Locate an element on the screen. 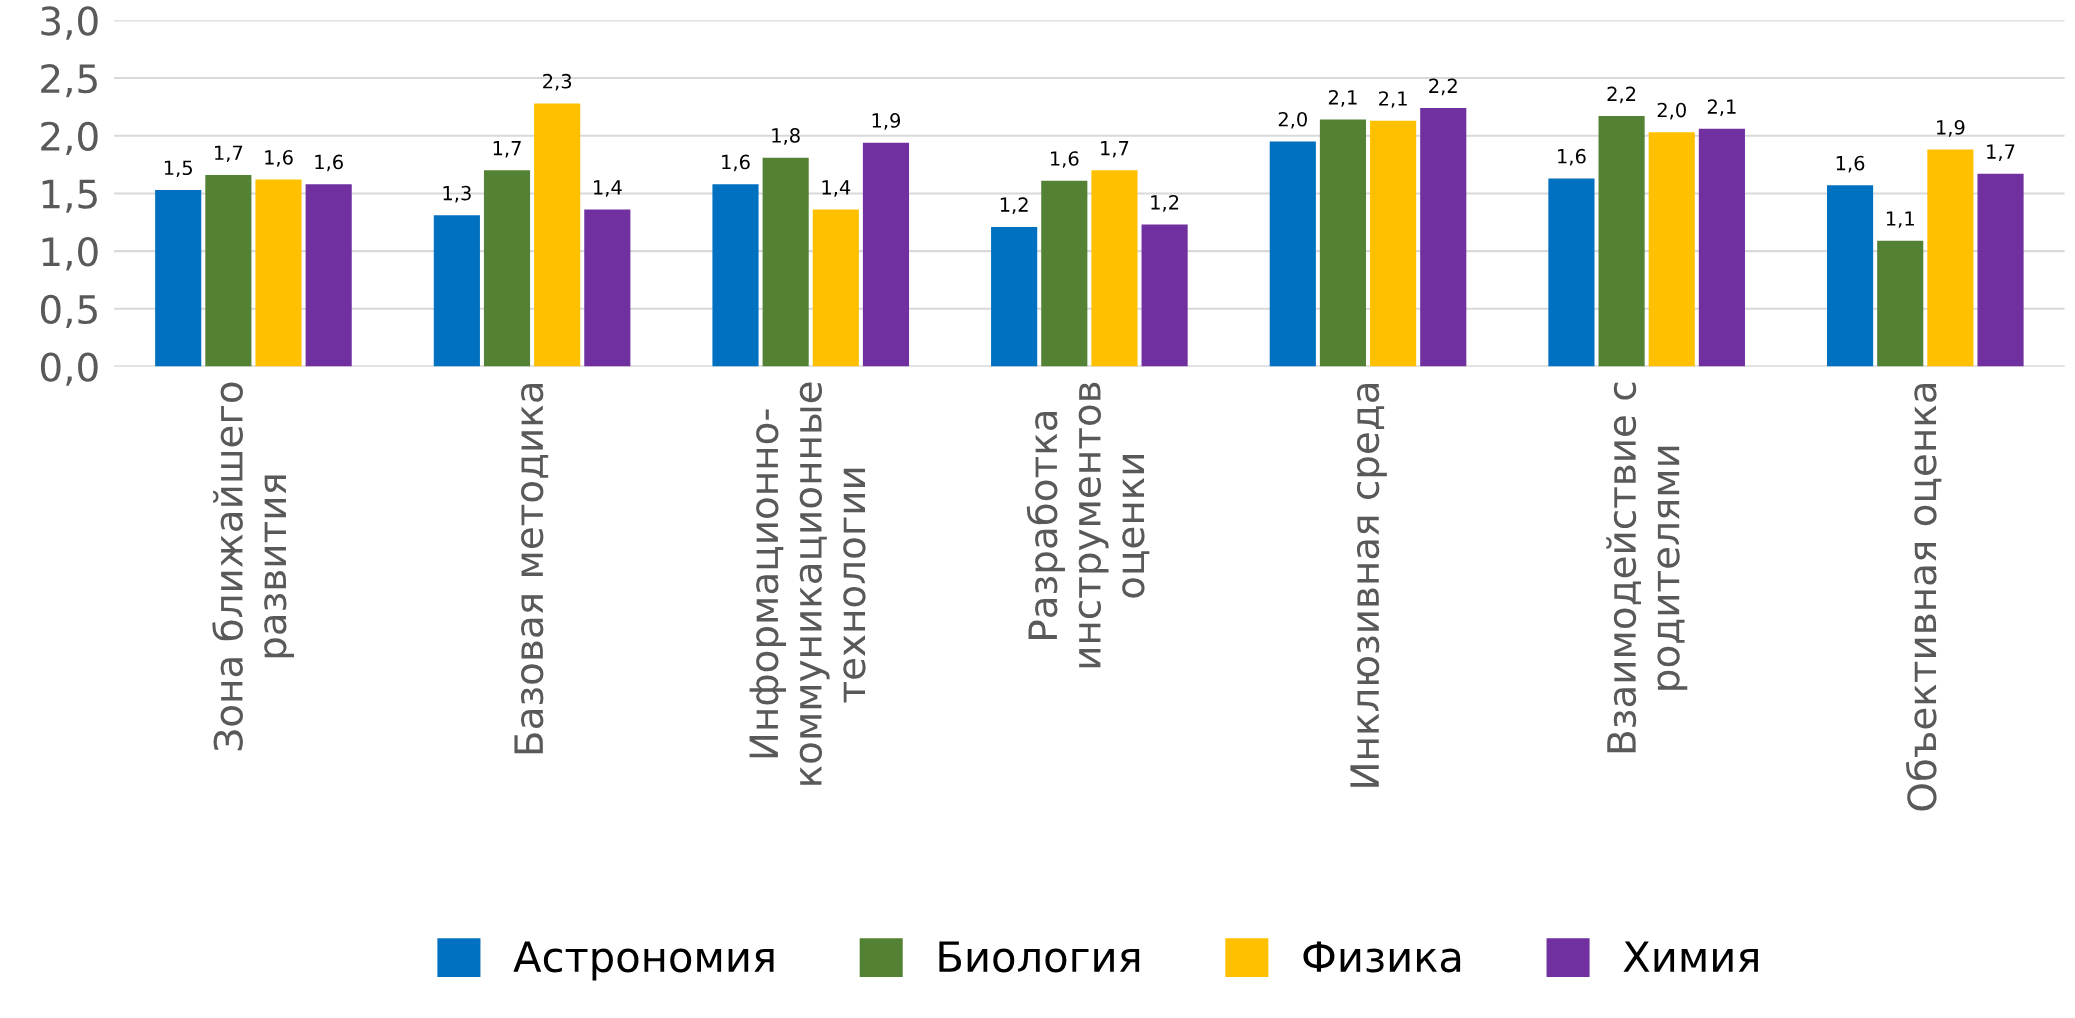 This screenshot has height=1018, width=2075. data-label: 1,5 is located at coordinates (178, 169).